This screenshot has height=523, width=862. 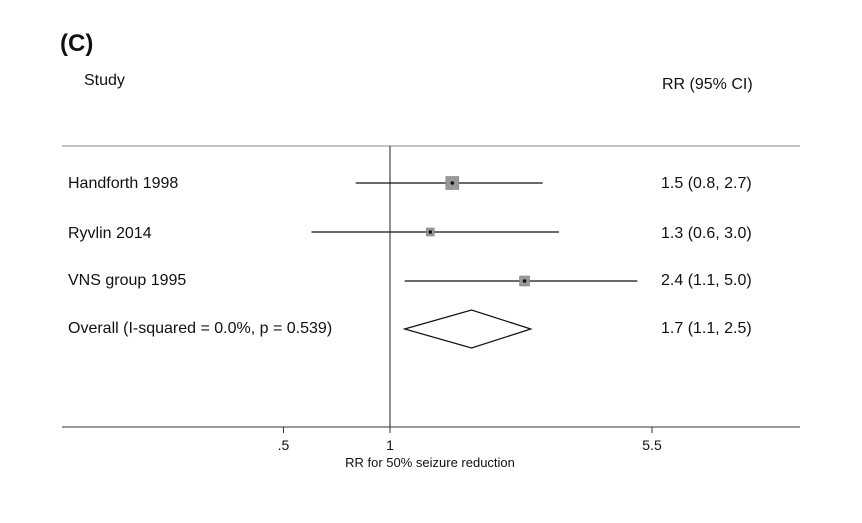 What do you see at coordinates (706, 233) in the screenshot?
I see `study-ci-text: 1.3 (0.6, 3.0)` at bounding box center [706, 233].